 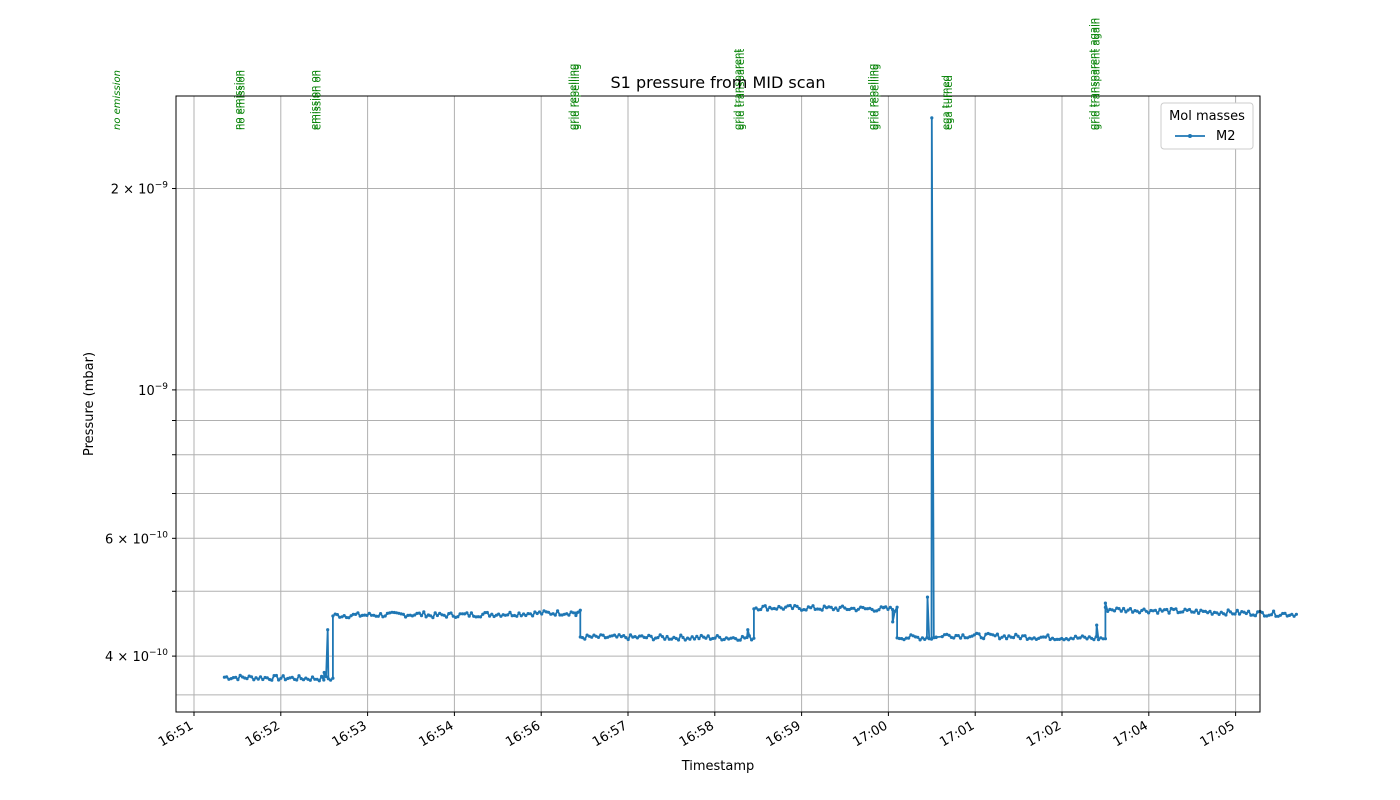 What do you see at coordinates (239, 100) in the screenshot?
I see `annotation-label: no emission` at bounding box center [239, 100].